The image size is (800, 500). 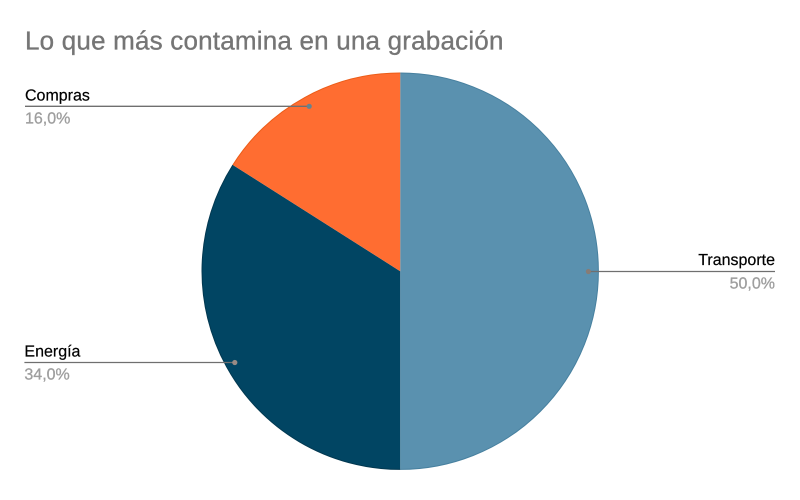 What do you see at coordinates (752, 283) in the screenshot?
I see `svg-text: 50,0%` at bounding box center [752, 283].